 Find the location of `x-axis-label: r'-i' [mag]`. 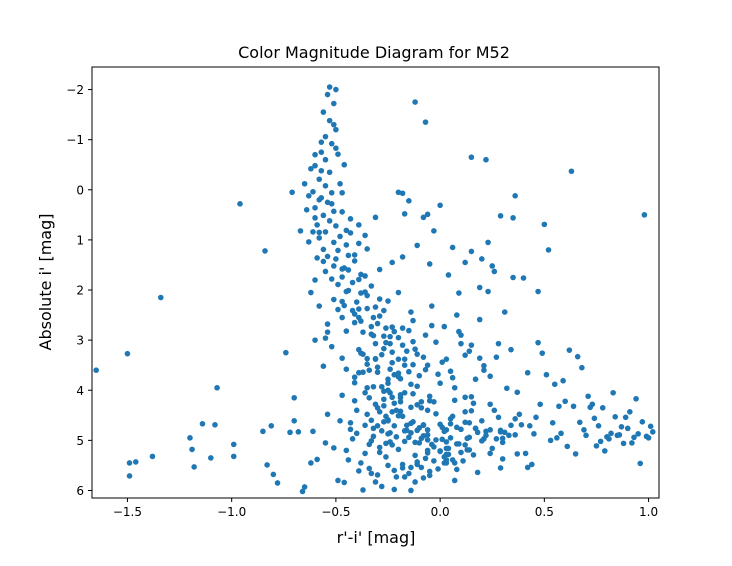

x-axis-label: r'-i' [mag] is located at coordinates (376, 537).